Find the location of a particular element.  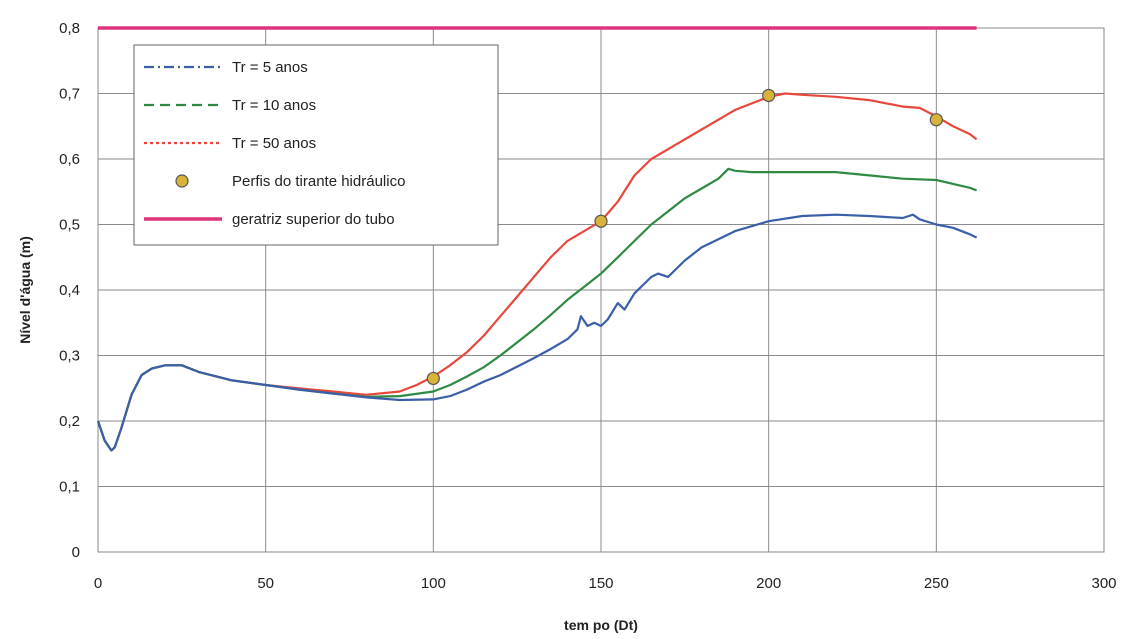

y-tick-label: 0,5 is located at coordinates (69, 225).